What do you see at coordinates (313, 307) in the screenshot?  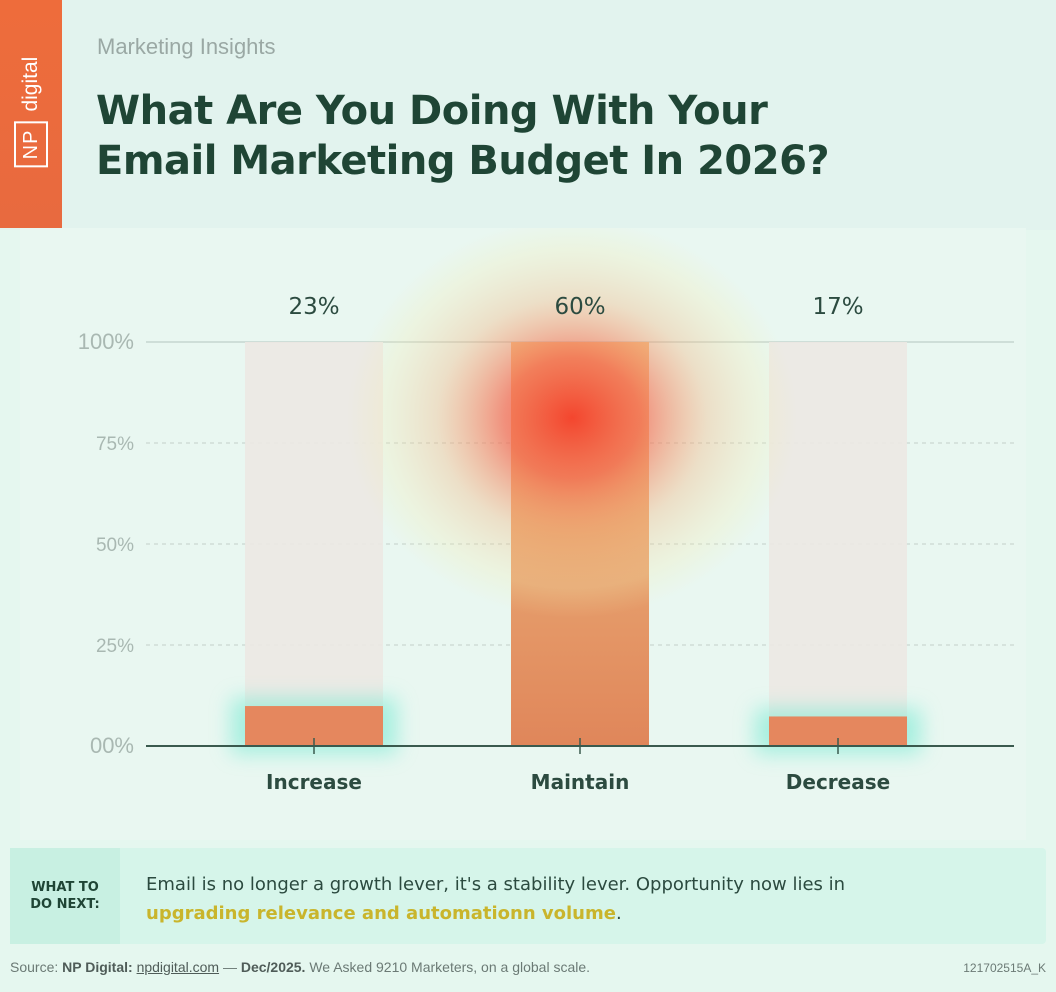 I see `value-label-increase: 23%` at bounding box center [313, 307].